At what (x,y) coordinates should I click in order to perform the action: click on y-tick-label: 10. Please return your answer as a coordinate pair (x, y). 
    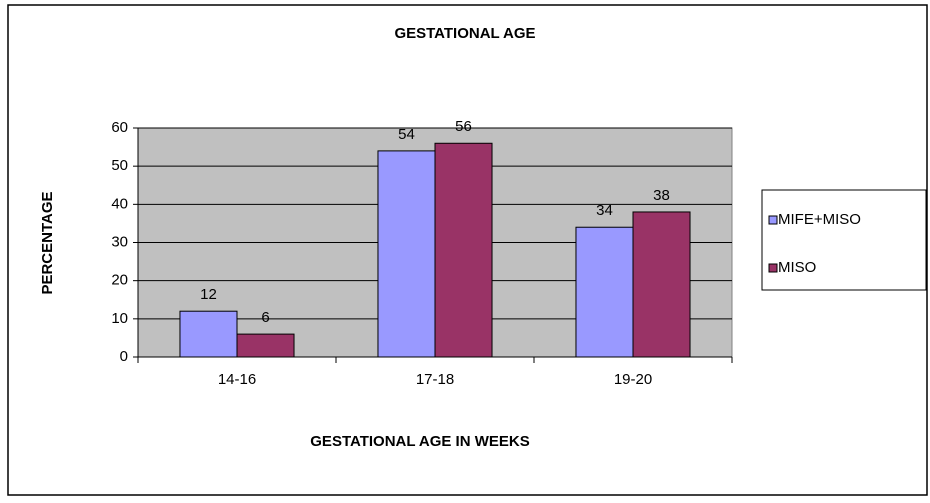
    Looking at the image, I should click on (119, 318).